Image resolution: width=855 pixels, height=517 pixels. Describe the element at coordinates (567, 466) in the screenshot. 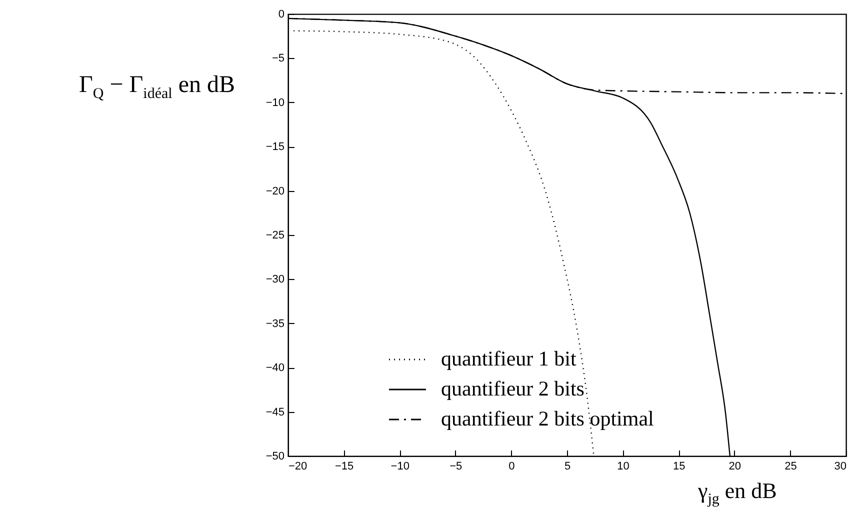

I see `x-tick-label: 5` at that location.